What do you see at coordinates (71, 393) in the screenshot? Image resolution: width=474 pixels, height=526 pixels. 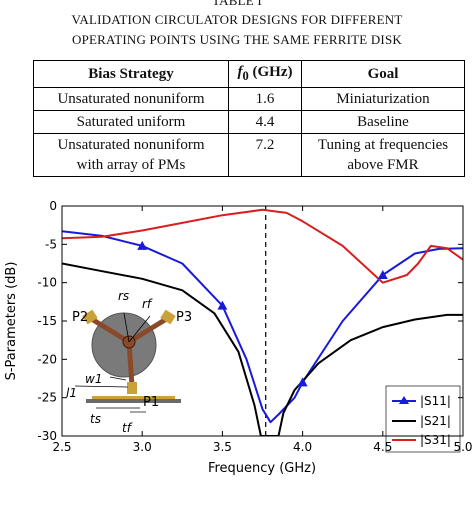 I see `inset-label-l1: l1` at bounding box center [71, 393].